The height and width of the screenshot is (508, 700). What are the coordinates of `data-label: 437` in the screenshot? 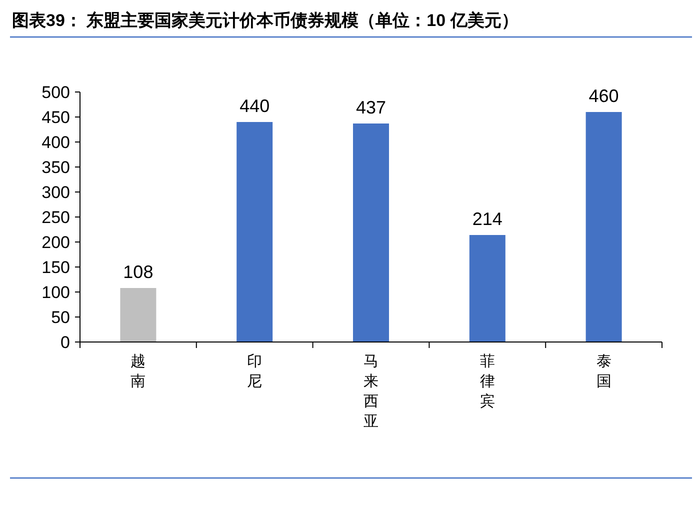 It's located at (371, 108).